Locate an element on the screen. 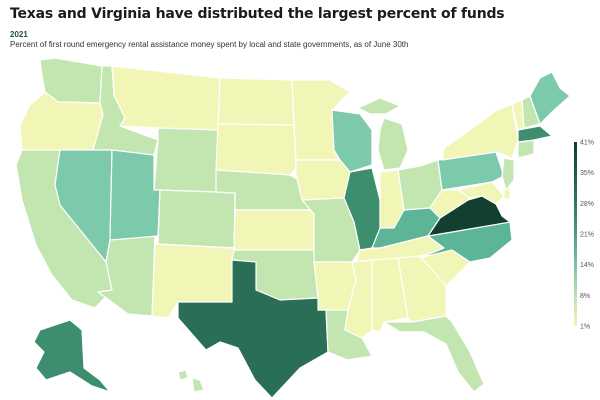  state-MT is located at coordinates (166, 98).